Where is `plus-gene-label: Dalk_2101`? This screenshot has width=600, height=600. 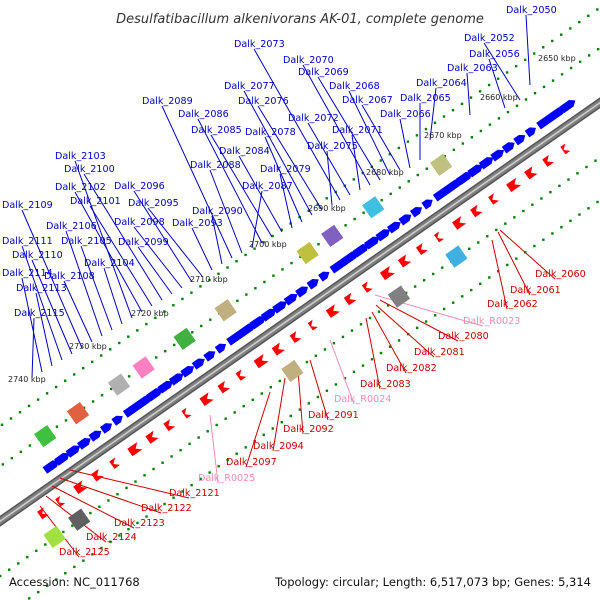
plus-gene-label: Dalk_2101 is located at coordinates (95, 201).